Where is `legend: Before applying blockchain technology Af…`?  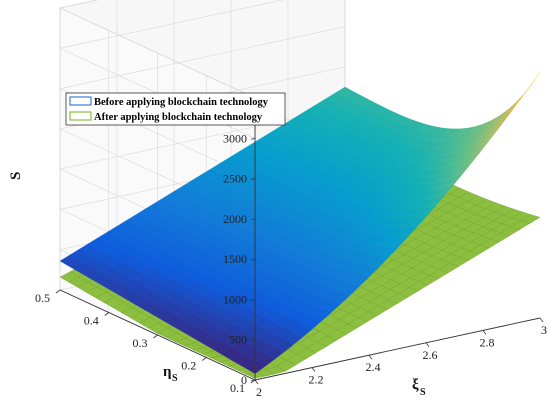
legend: Before applying blockchain technology Af… is located at coordinates (175, 109).